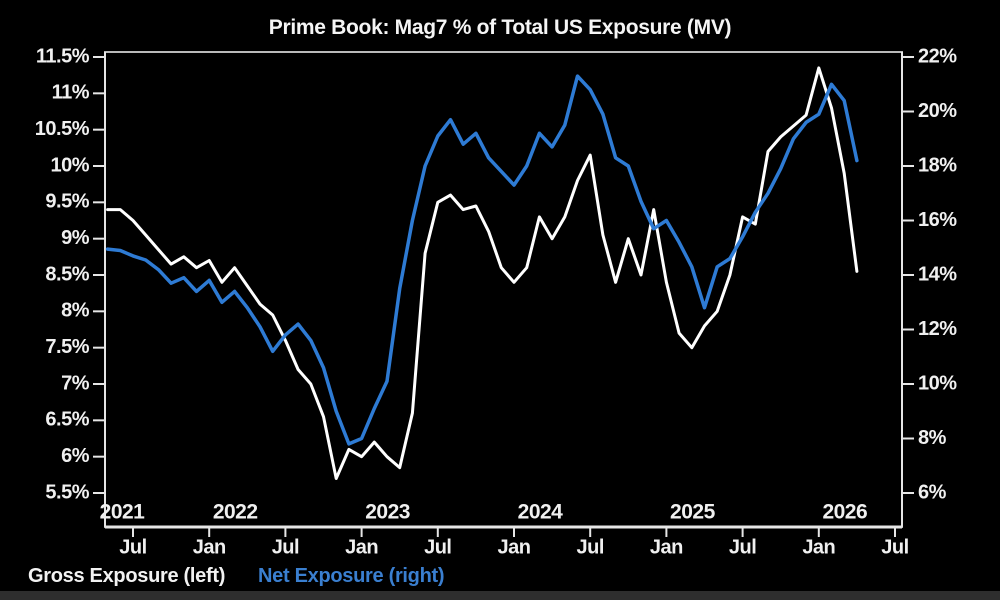  I want to click on y-axis-left-tick-label: 6.5%, so click(67, 420).